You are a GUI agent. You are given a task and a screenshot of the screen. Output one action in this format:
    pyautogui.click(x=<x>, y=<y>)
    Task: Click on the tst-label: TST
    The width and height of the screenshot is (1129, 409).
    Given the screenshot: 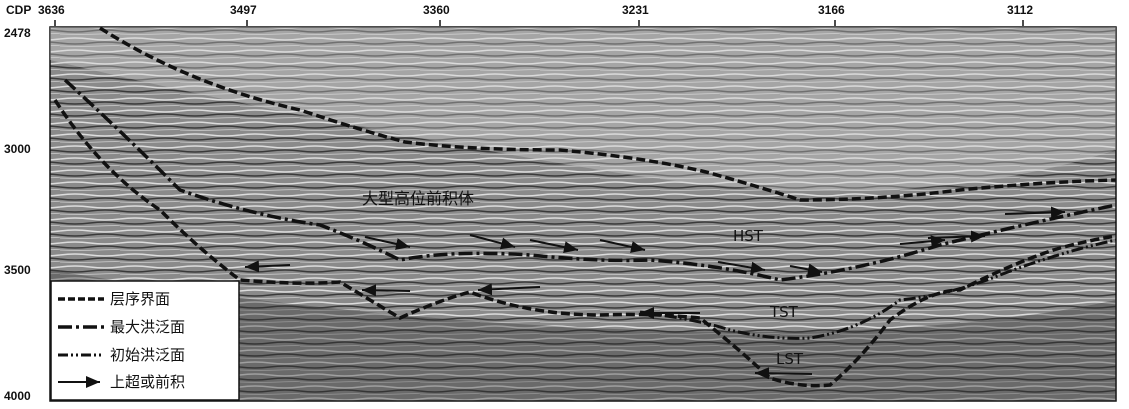 What is the action you would take?
    pyautogui.click(x=784, y=312)
    